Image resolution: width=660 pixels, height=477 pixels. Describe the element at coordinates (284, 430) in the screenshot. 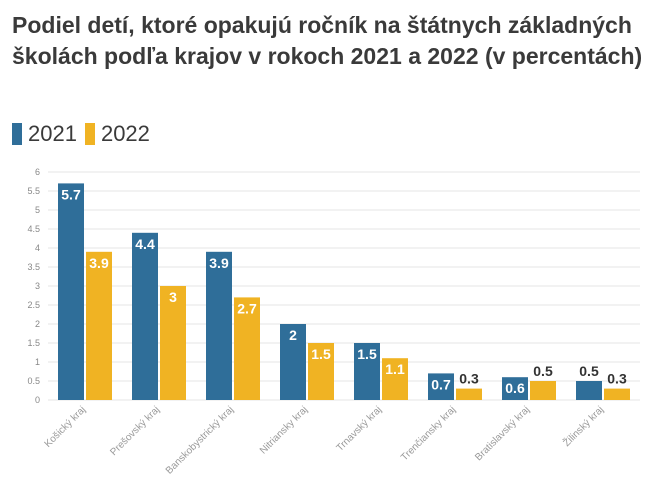

I see `x-tick-label: Nitriansky kraj` at that location.